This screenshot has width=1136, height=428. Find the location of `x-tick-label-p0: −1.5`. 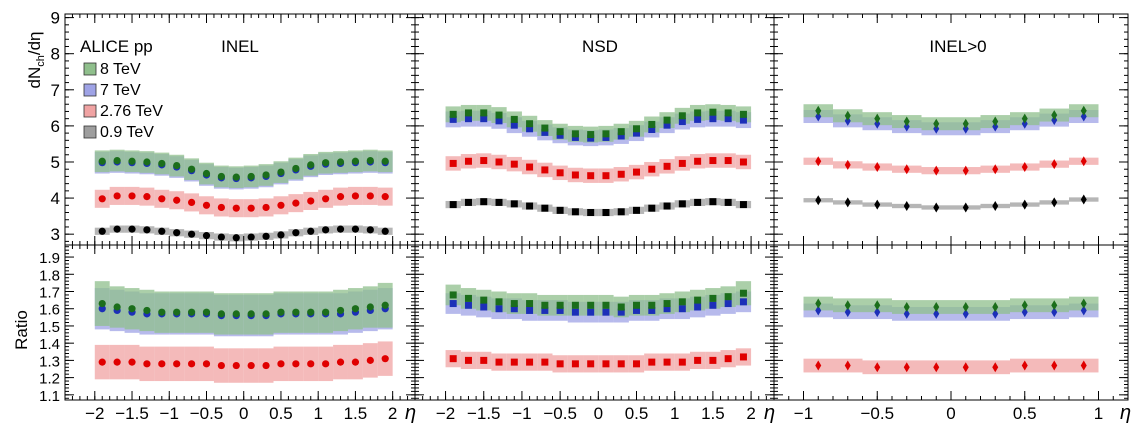

x-tick-label-p0: −1.5 is located at coordinates (132, 413).